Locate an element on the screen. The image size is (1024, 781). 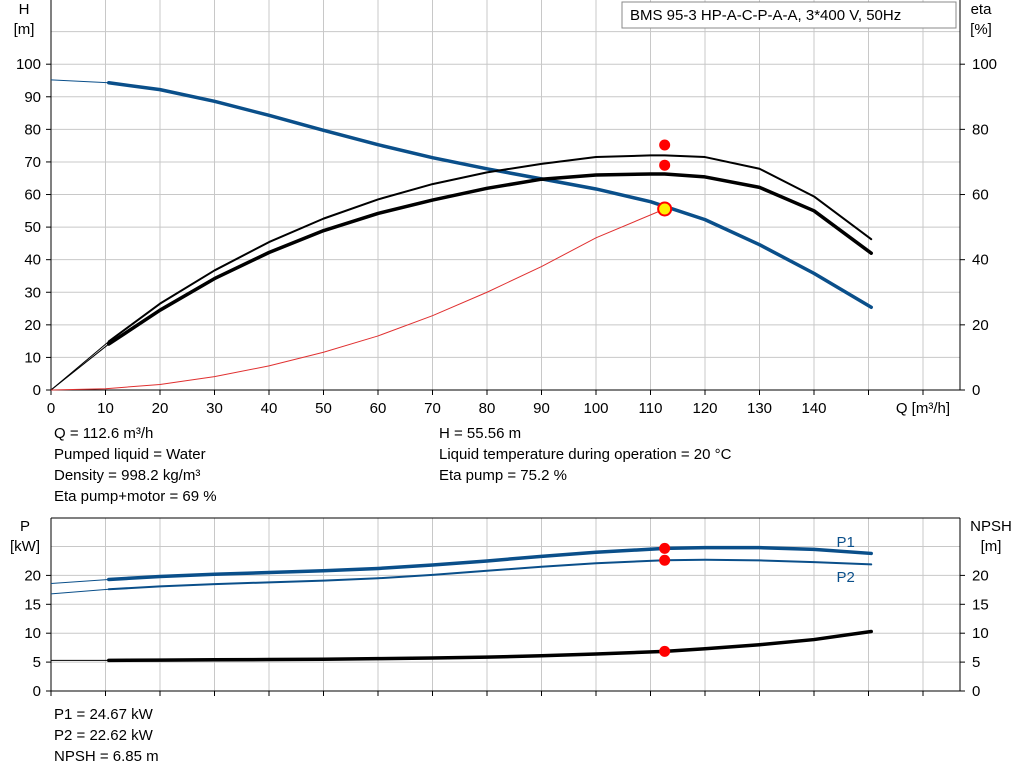
y-axis-title: H is located at coordinates (24, 9).